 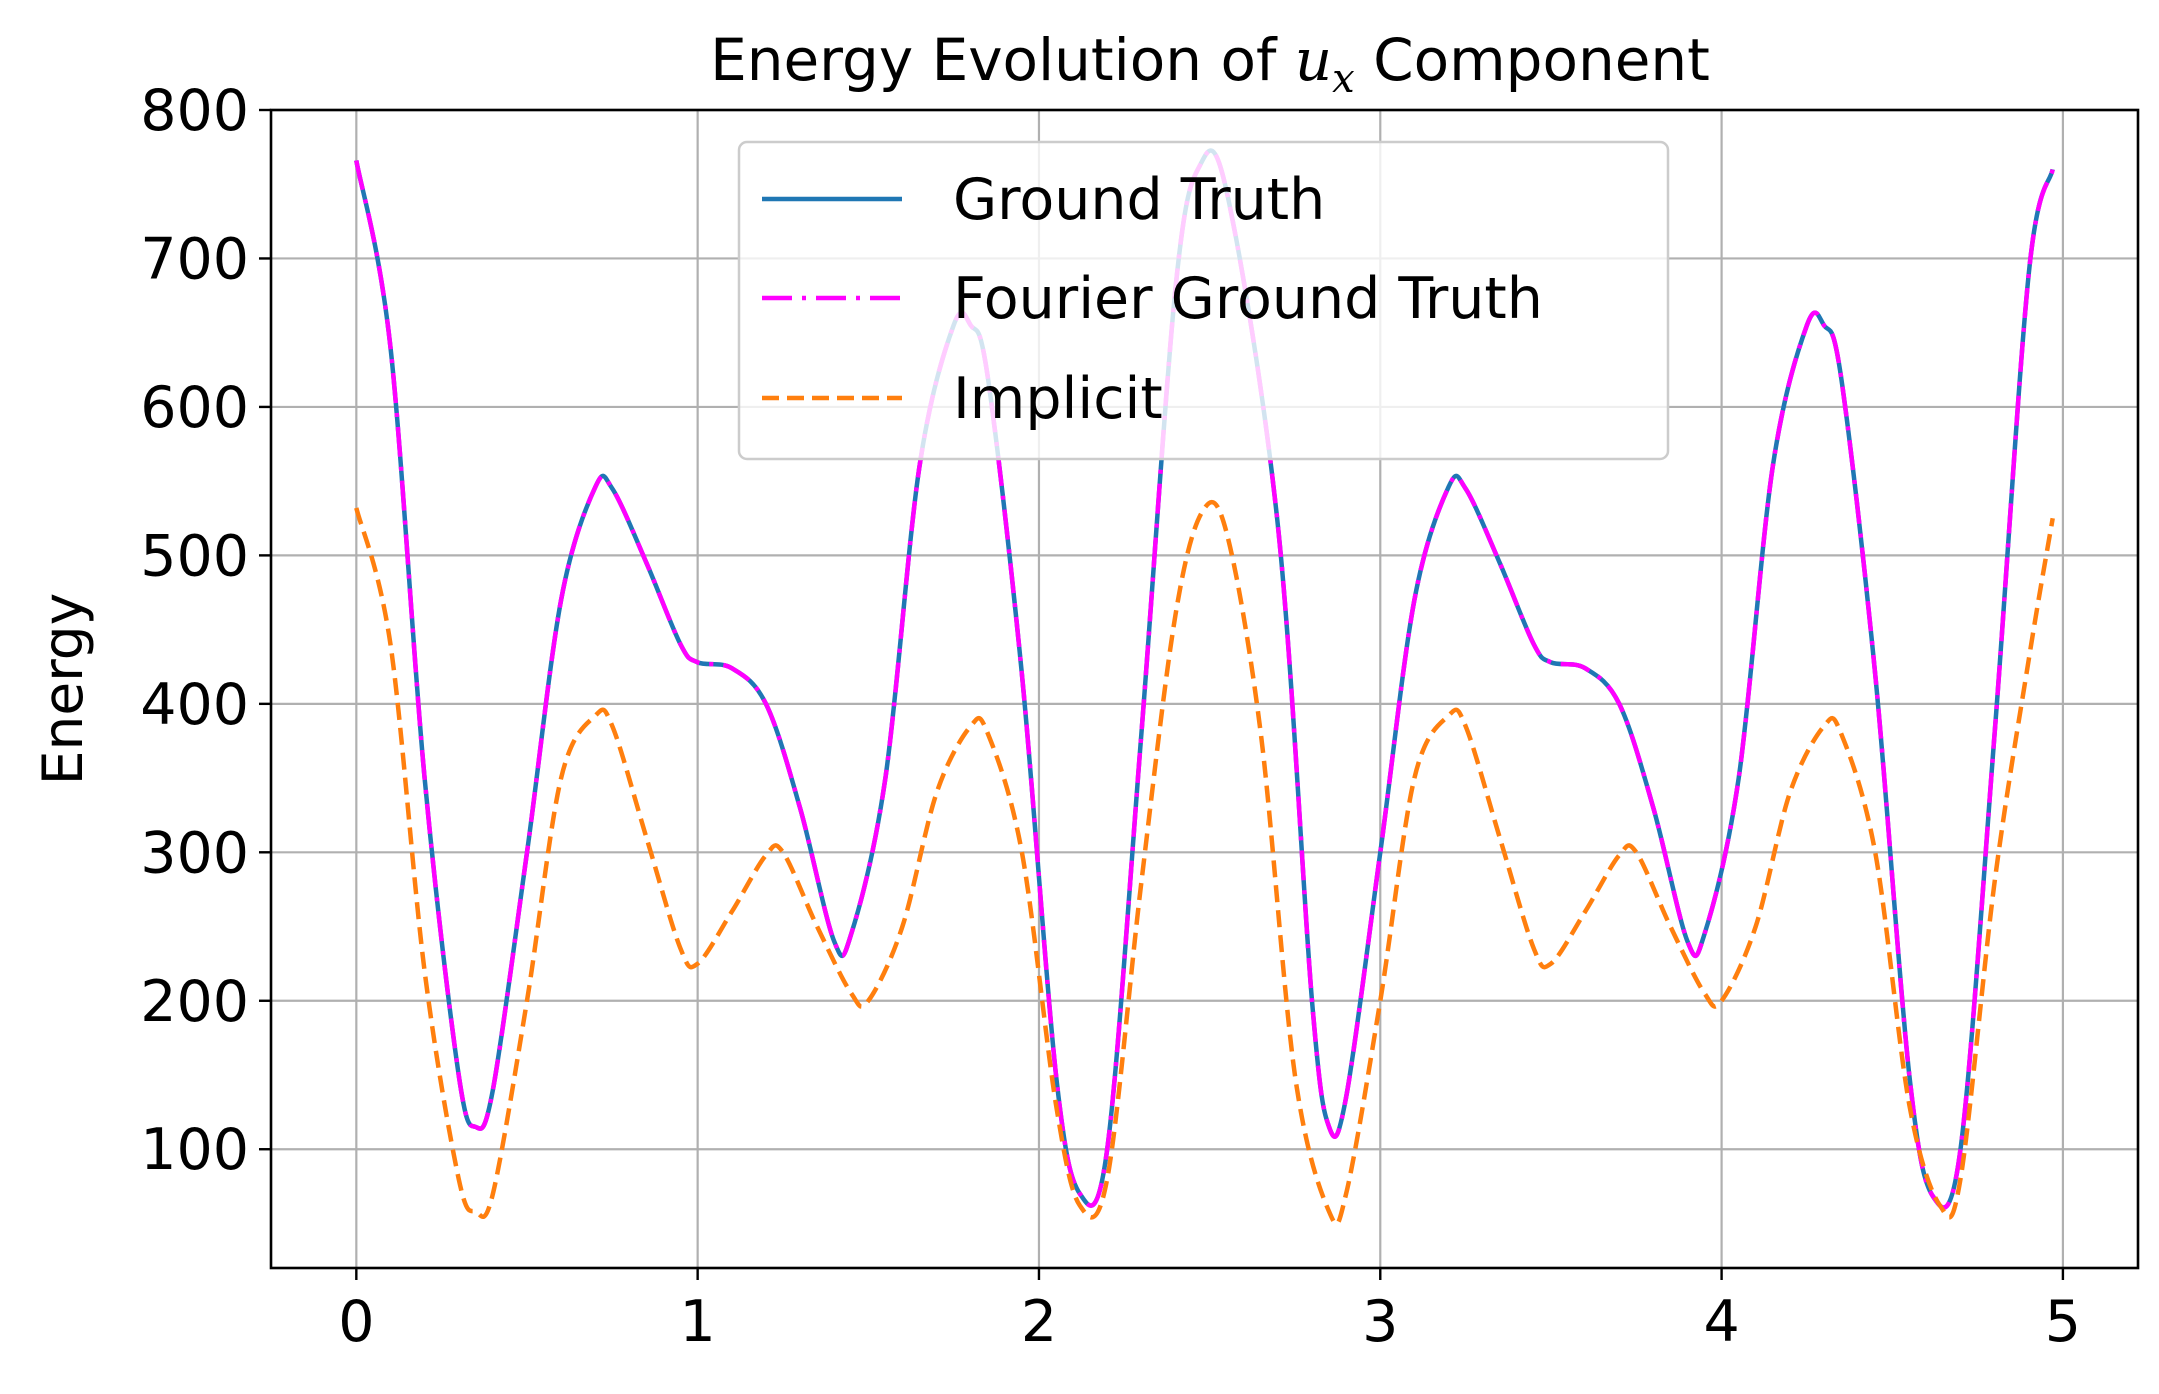 I want to click on y-tick-label: 300, so click(x=194, y=853).